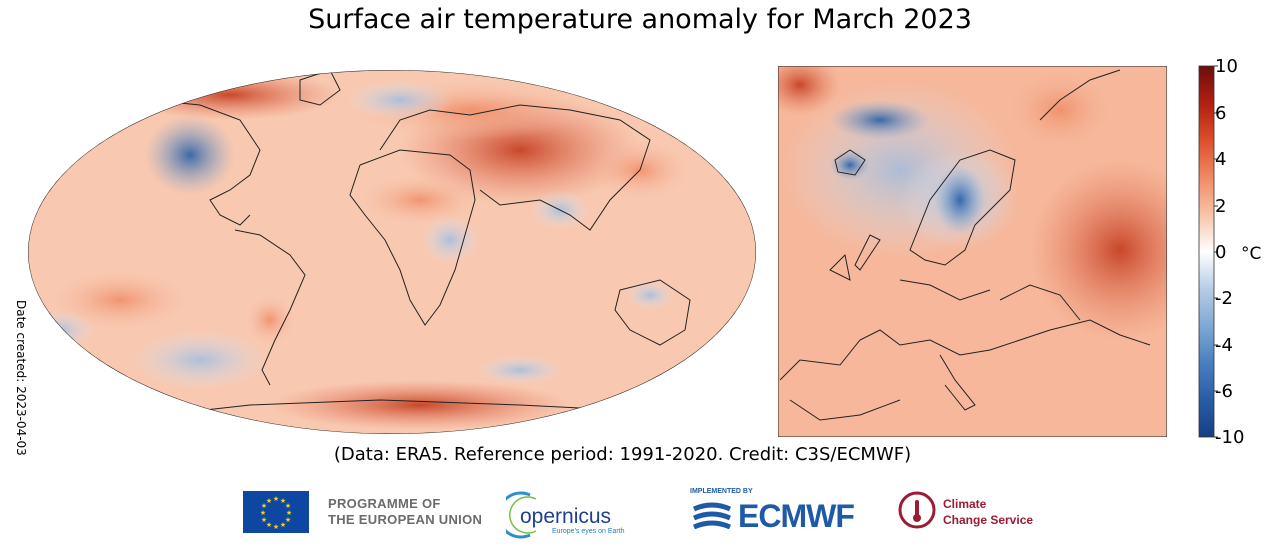 Image resolution: width=1280 pixels, height=554 pixels. I want to click on copernicus-logo-icon, so click(521, 515).